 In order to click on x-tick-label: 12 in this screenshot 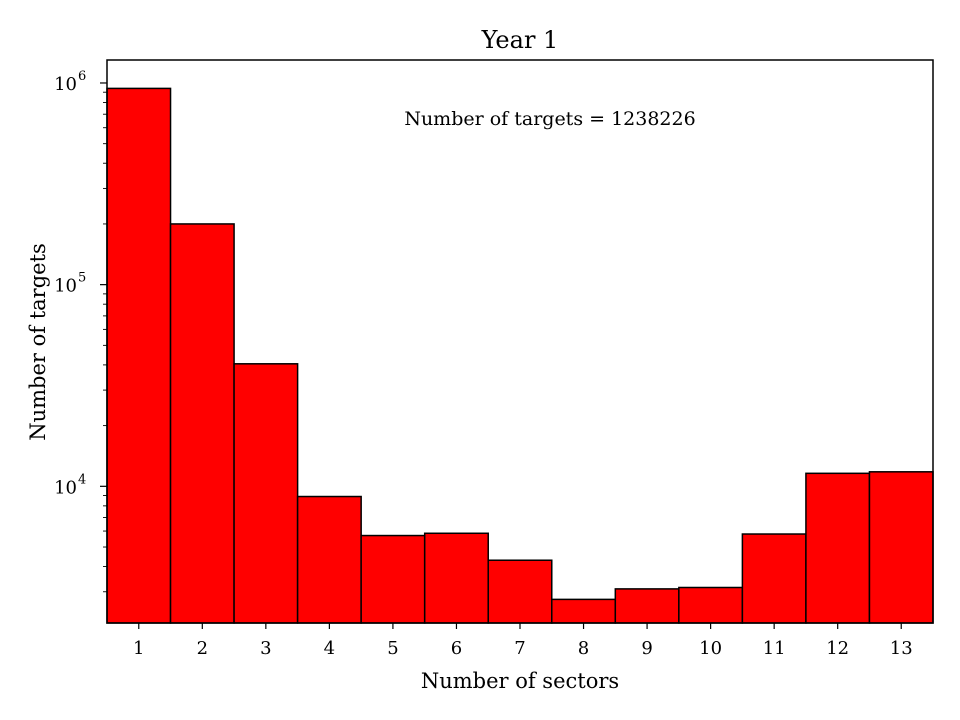, I will do `click(837, 648)`.